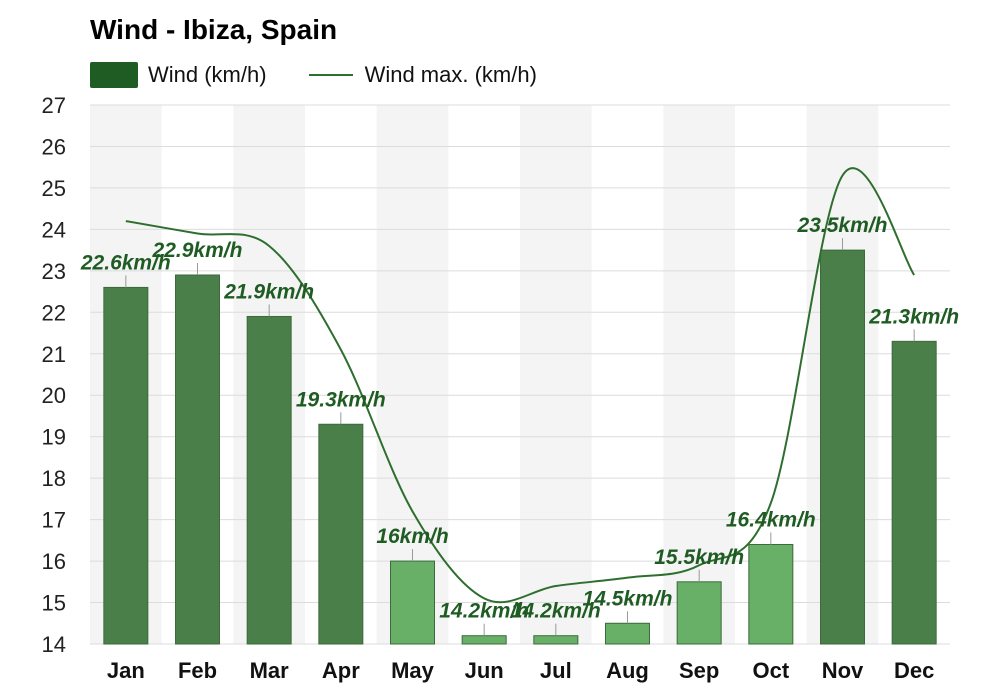 Image resolution: width=1000 pixels, height=700 pixels. What do you see at coordinates (197, 250) in the screenshot?
I see `data-label: 22.9km/h` at bounding box center [197, 250].